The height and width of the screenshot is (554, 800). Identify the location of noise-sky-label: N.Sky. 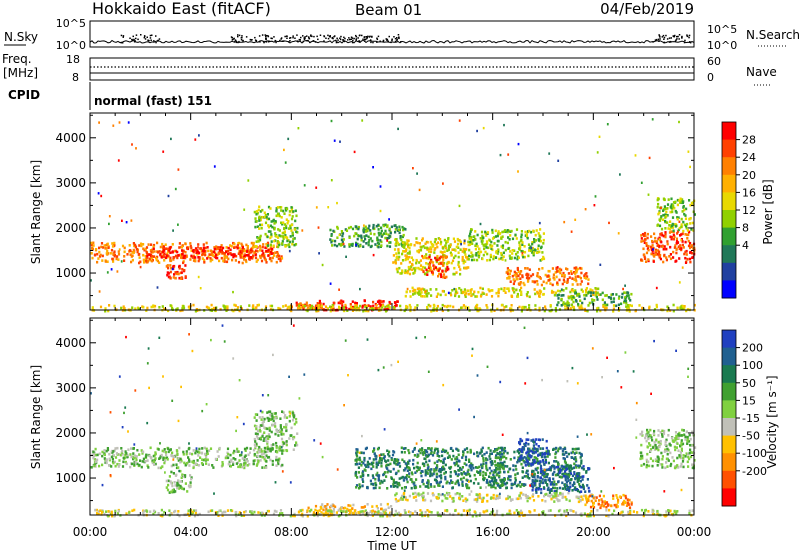
(21, 37).